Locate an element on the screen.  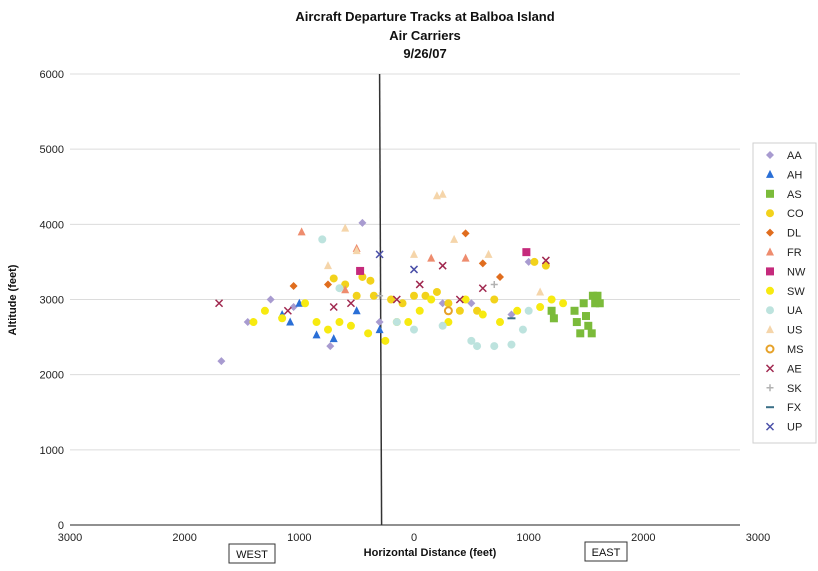
data-point-nw is located at coordinates (526, 252).